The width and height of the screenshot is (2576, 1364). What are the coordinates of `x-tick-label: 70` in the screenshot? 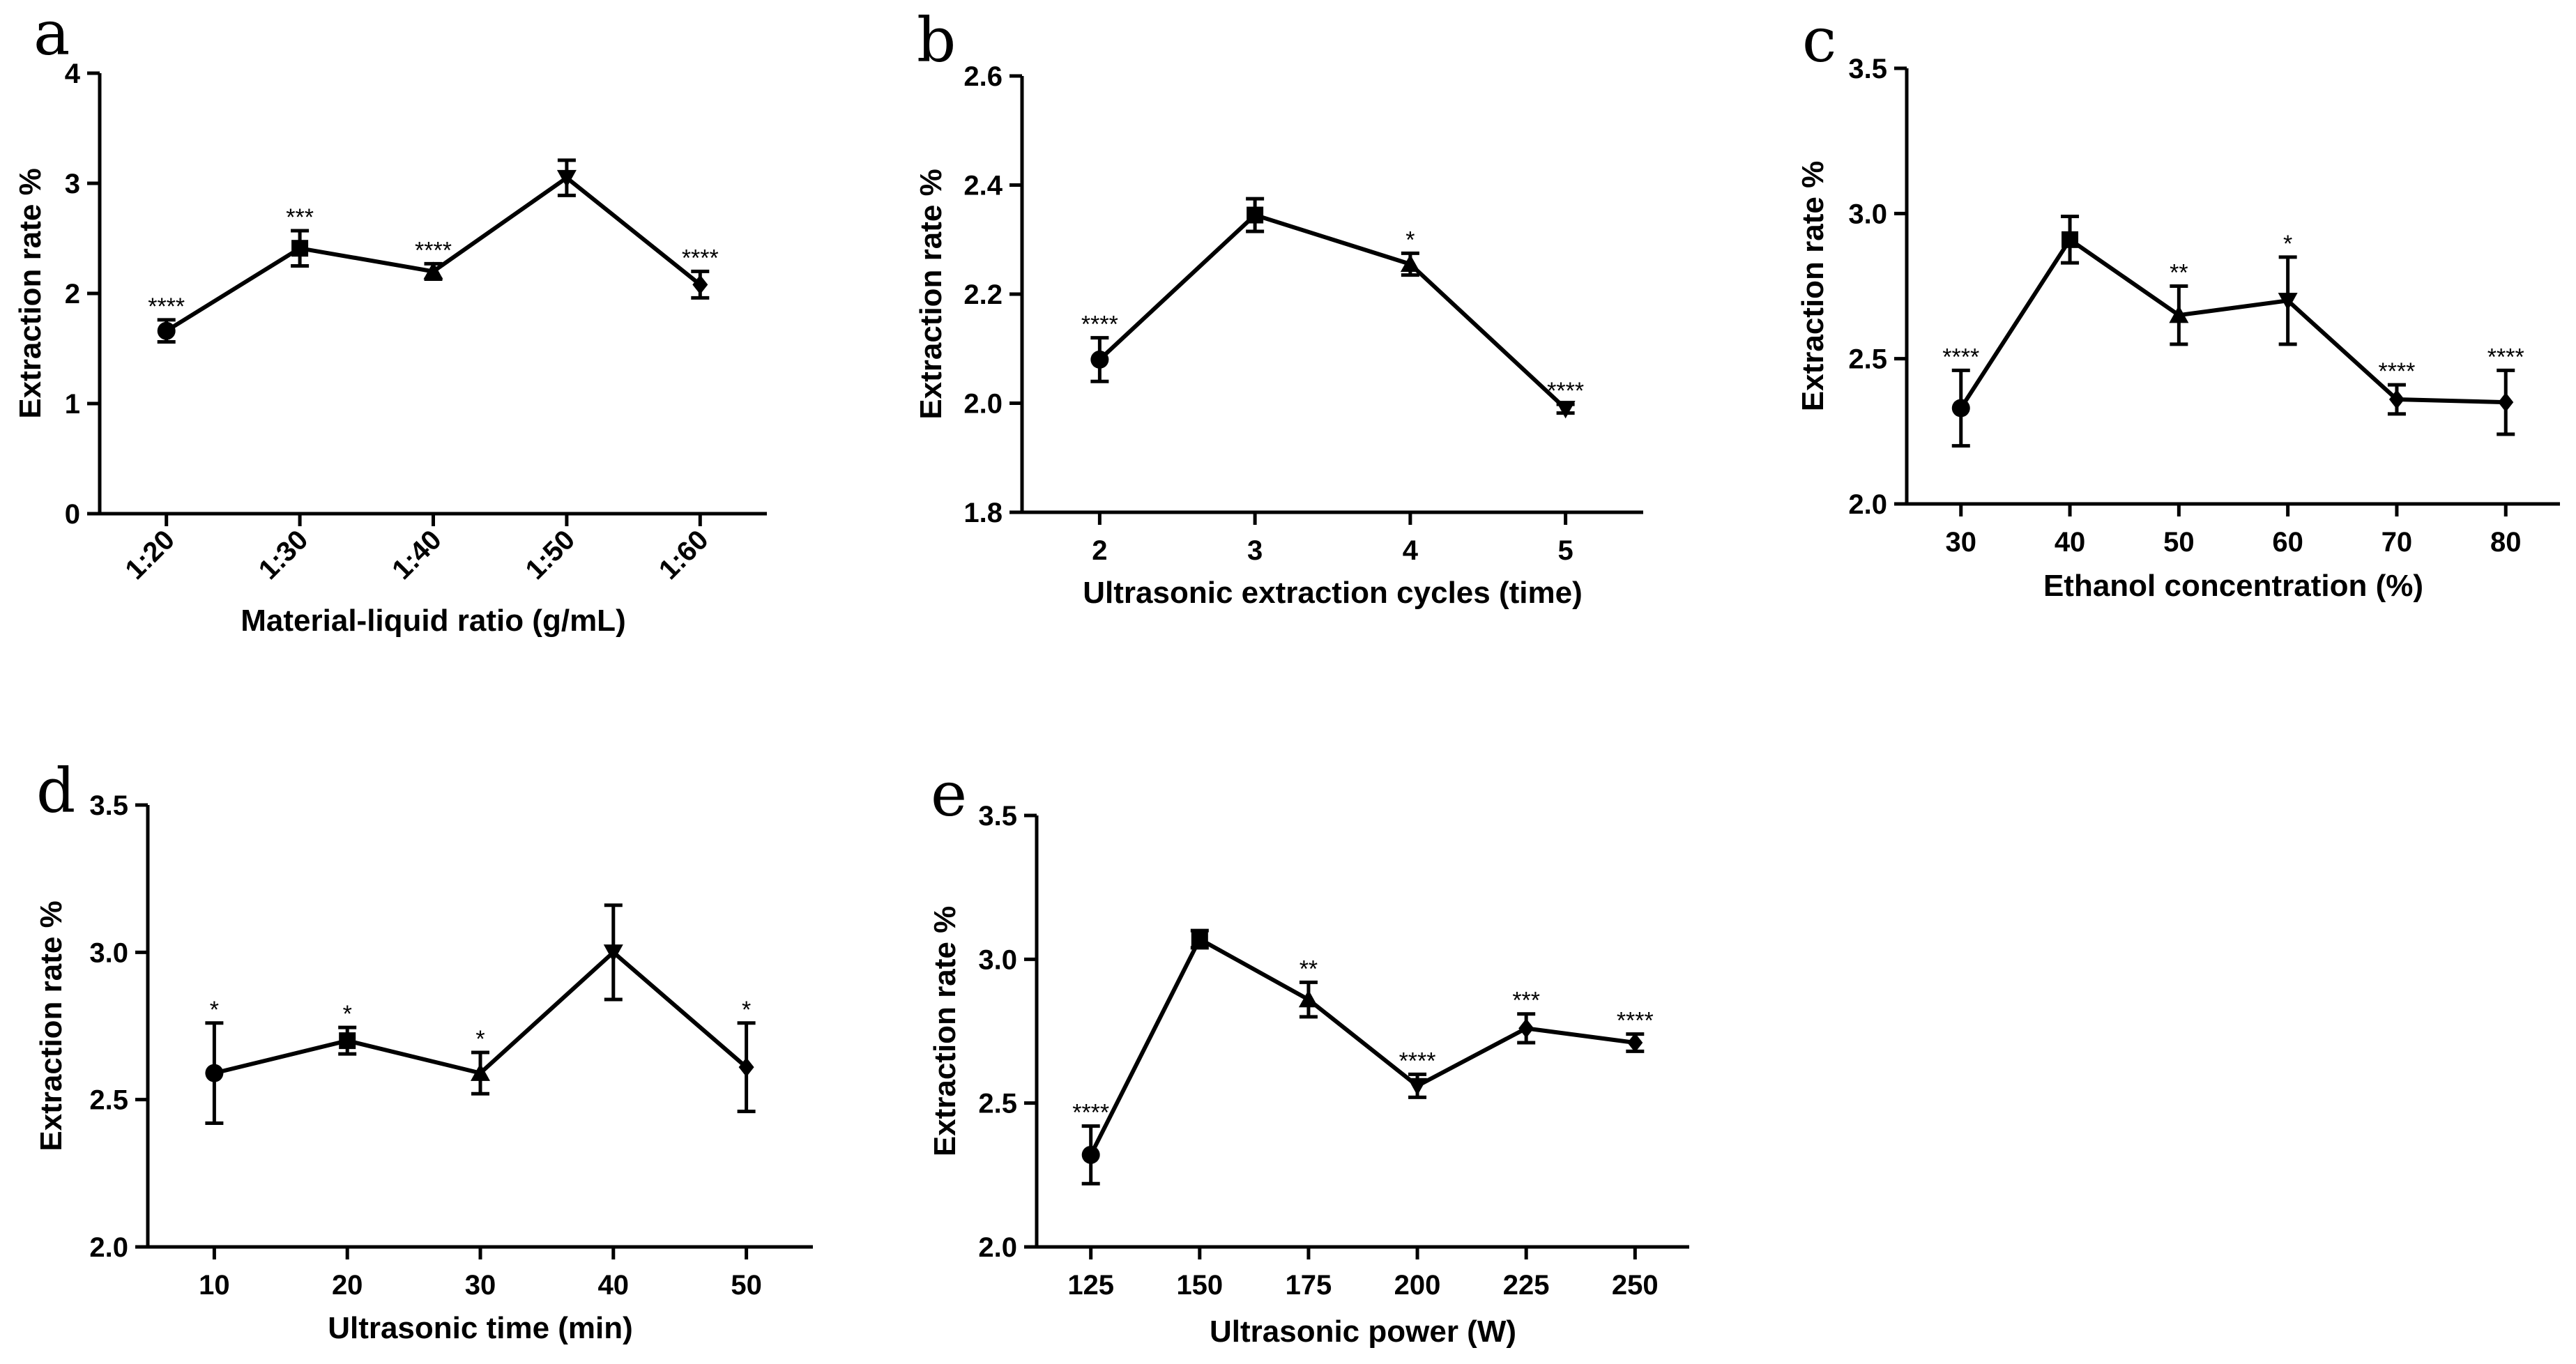 It's located at (2397, 542).